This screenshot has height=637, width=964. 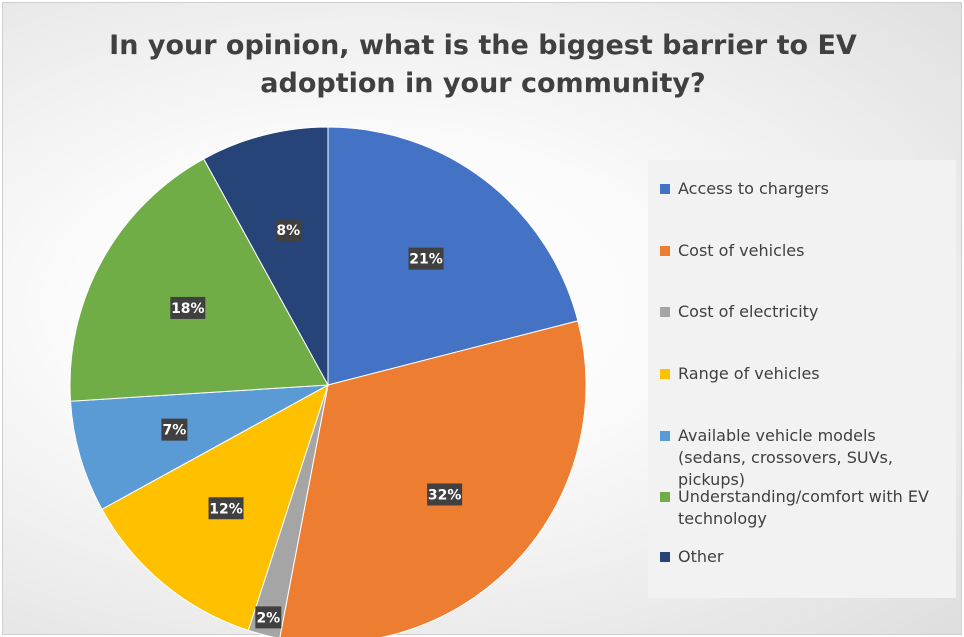 What do you see at coordinates (749, 373) in the screenshot?
I see `legend-label: Range of vehicles` at bounding box center [749, 373].